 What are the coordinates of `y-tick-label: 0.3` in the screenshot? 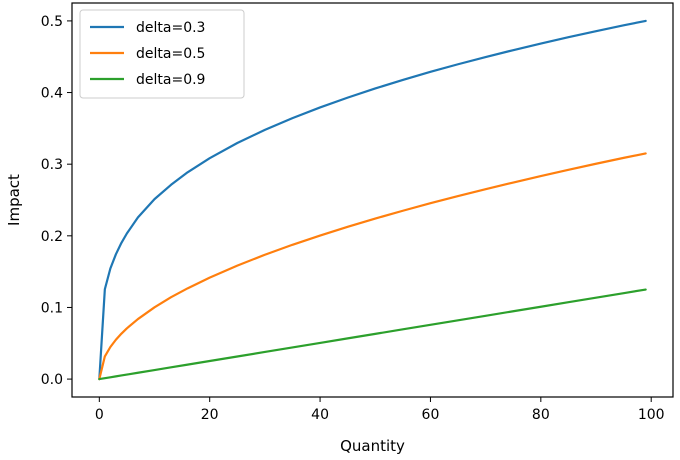 It's located at (52, 165).